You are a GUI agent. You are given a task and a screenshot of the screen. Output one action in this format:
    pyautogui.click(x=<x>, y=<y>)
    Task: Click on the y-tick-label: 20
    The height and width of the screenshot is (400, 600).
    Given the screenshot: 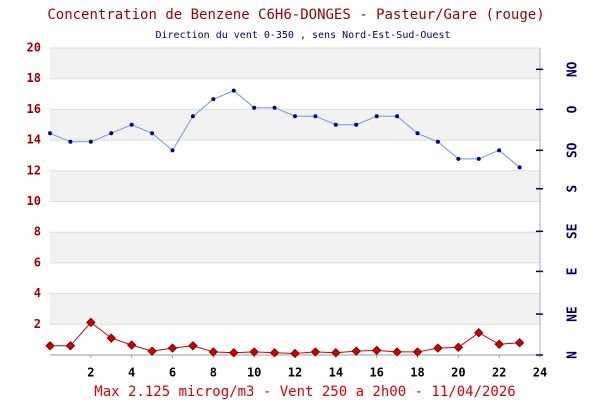 What is the action you would take?
    pyautogui.click(x=34, y=48)
    